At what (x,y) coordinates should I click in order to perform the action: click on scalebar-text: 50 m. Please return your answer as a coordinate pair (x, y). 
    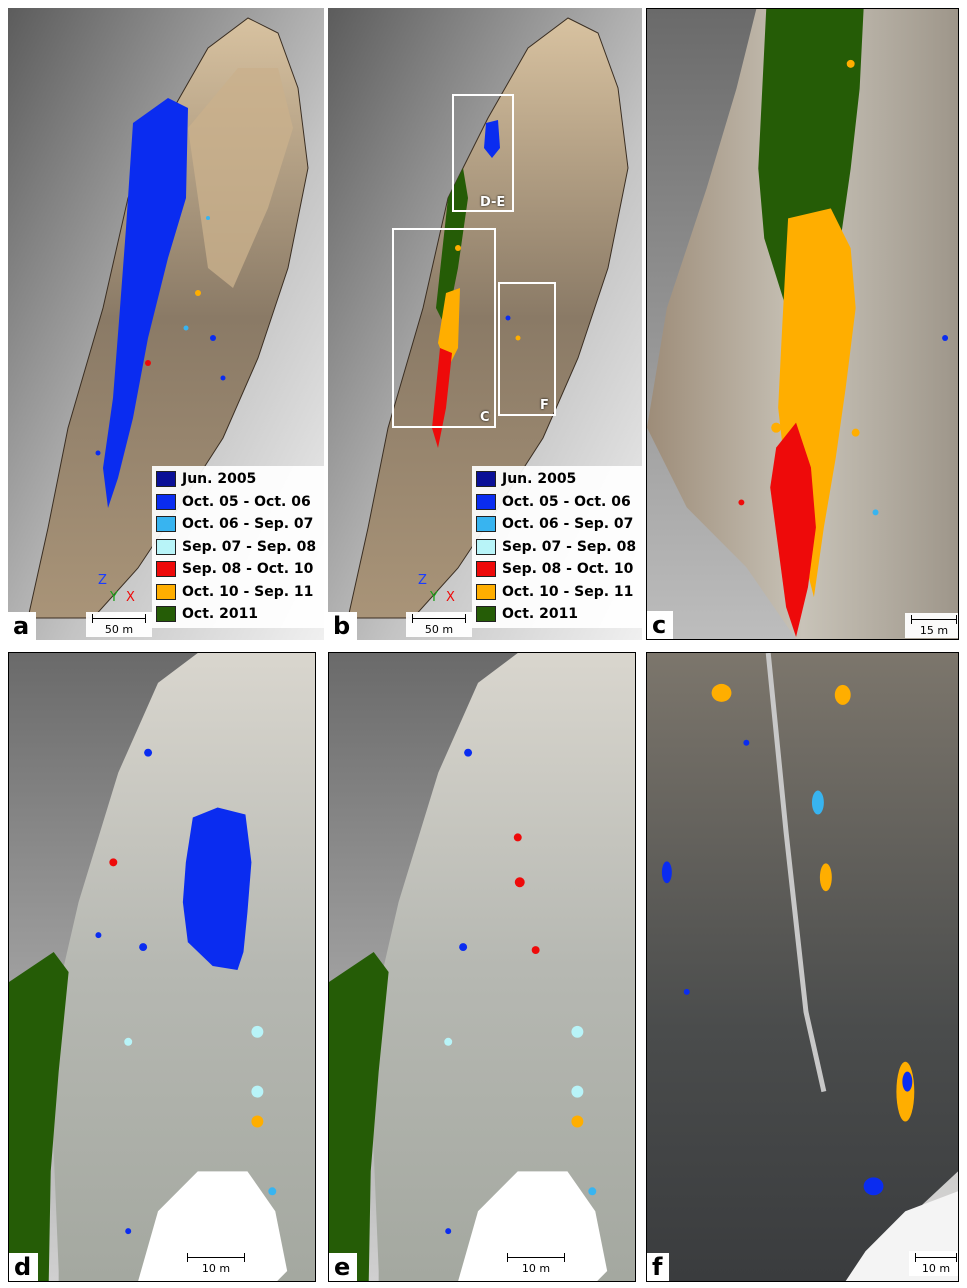
    Looking at the image, I should click on (439, 629).